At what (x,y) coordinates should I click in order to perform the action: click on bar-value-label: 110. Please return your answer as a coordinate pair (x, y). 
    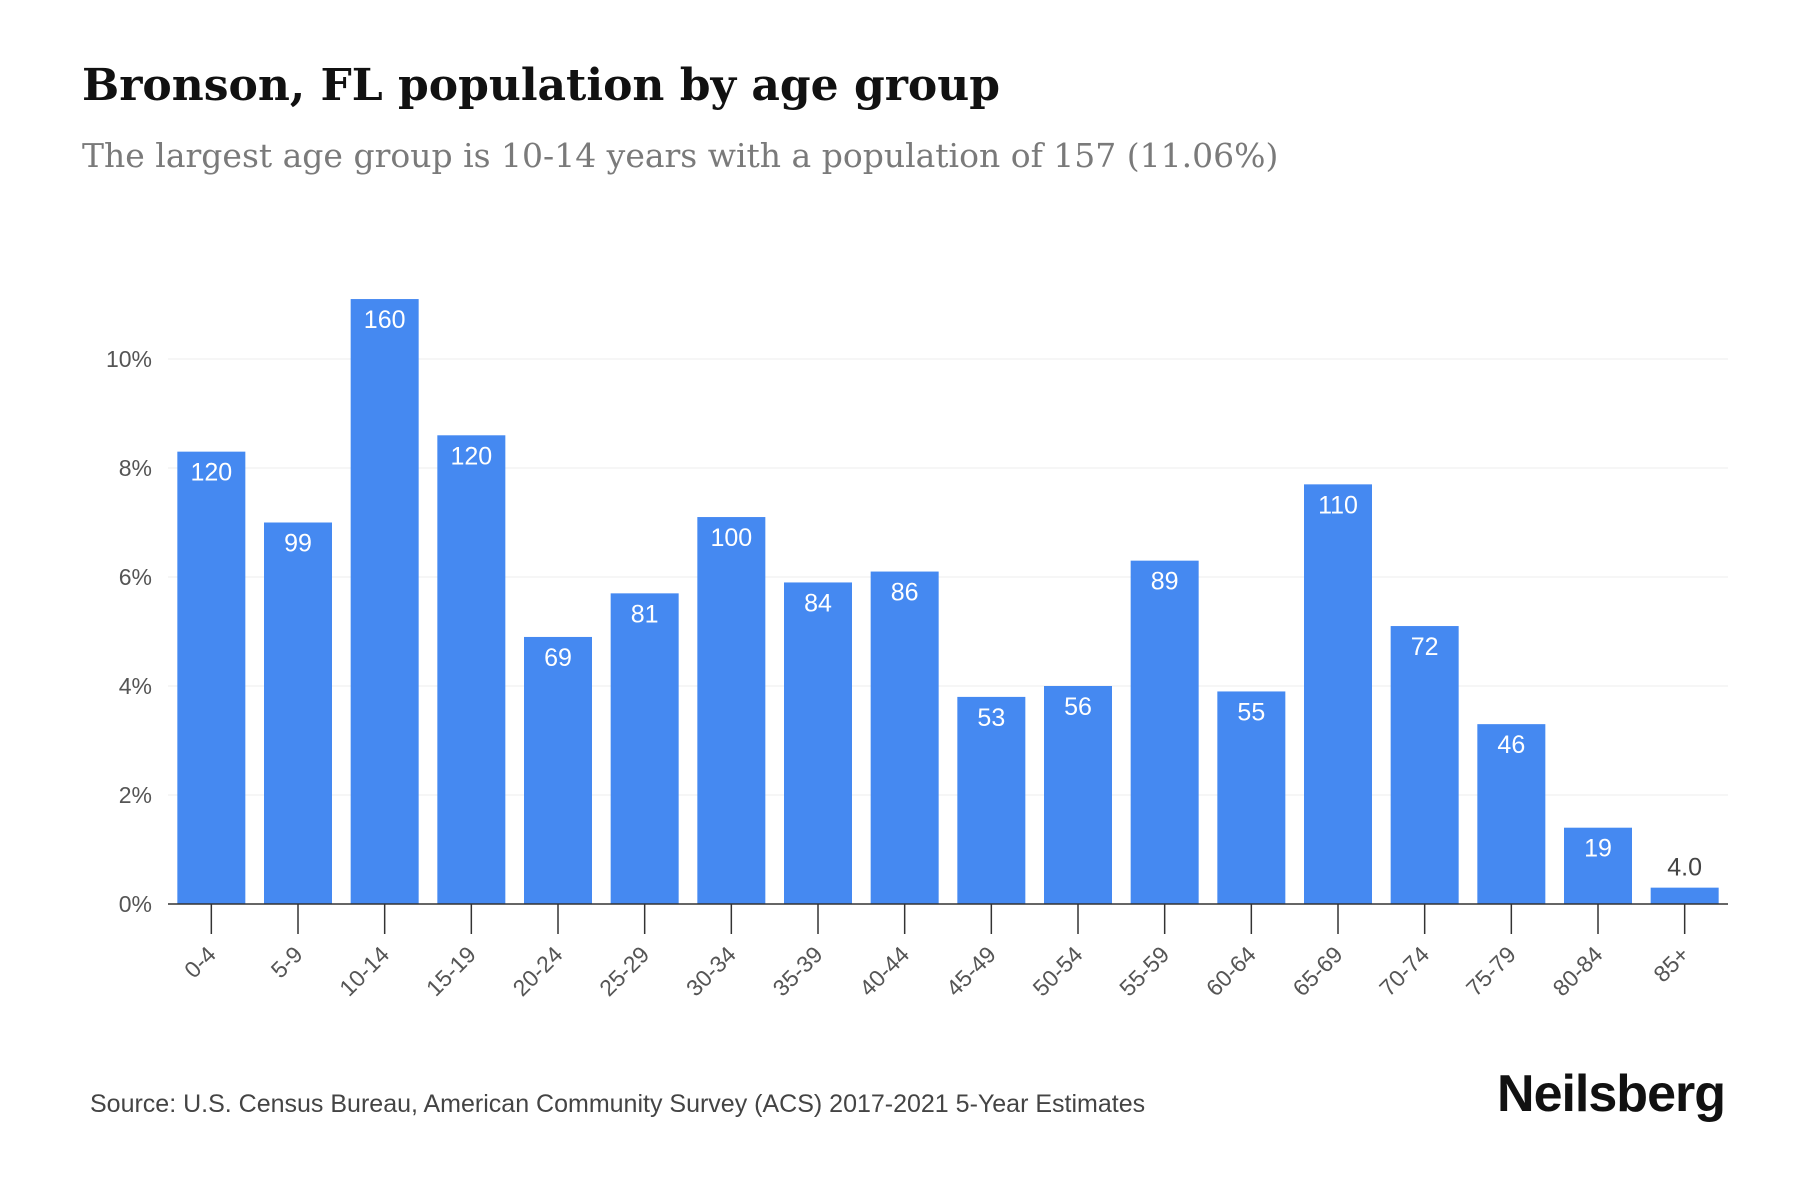
    Looking at the image, I should click on (1338, 505).